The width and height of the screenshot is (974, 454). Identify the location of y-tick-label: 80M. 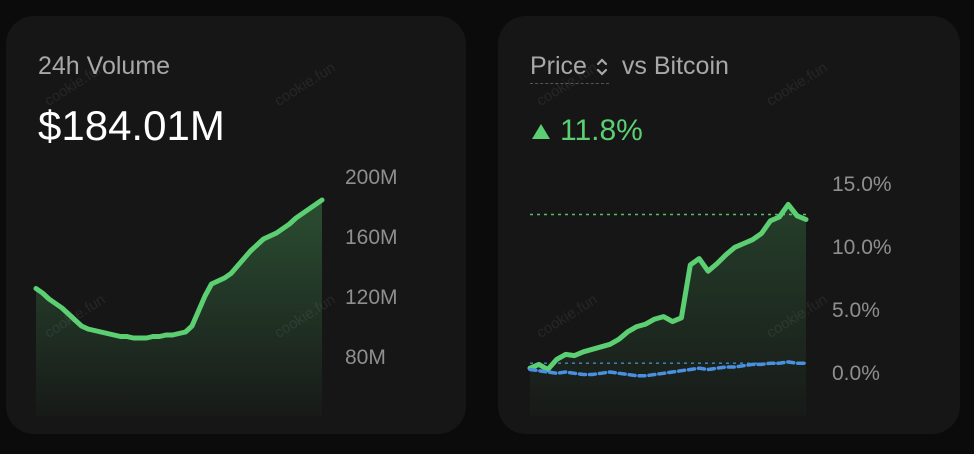
(365, 357).